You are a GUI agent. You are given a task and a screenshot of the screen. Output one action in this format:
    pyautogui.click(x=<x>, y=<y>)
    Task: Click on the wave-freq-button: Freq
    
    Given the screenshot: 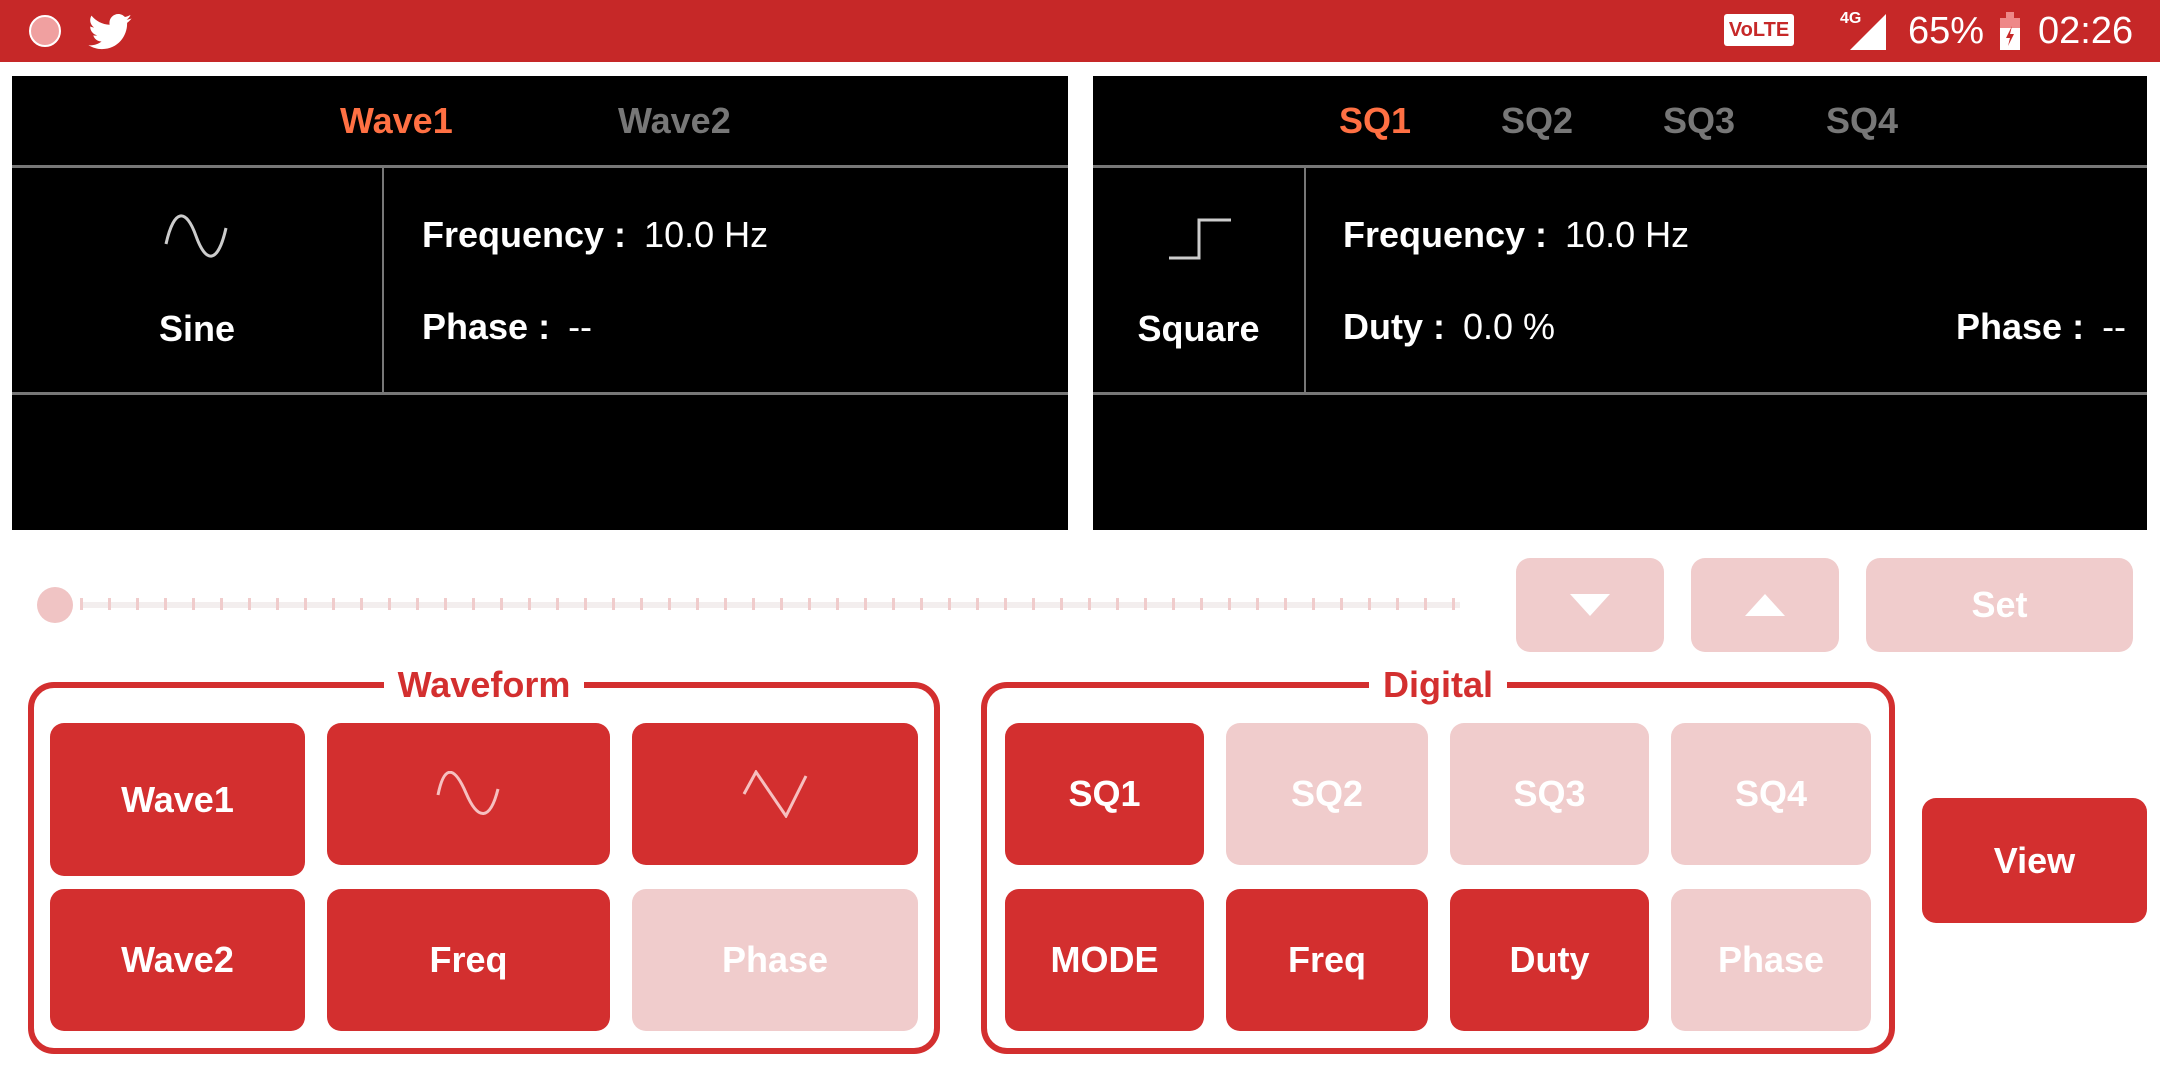 What is the action you would take?
    pyautogui.click(x=468, y=960)
    